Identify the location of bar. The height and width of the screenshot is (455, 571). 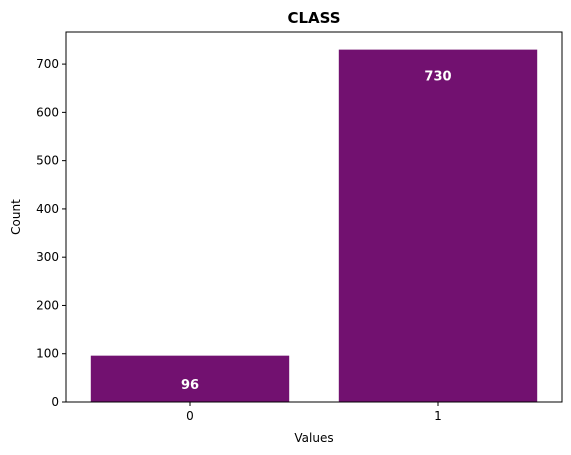
(190, 378).